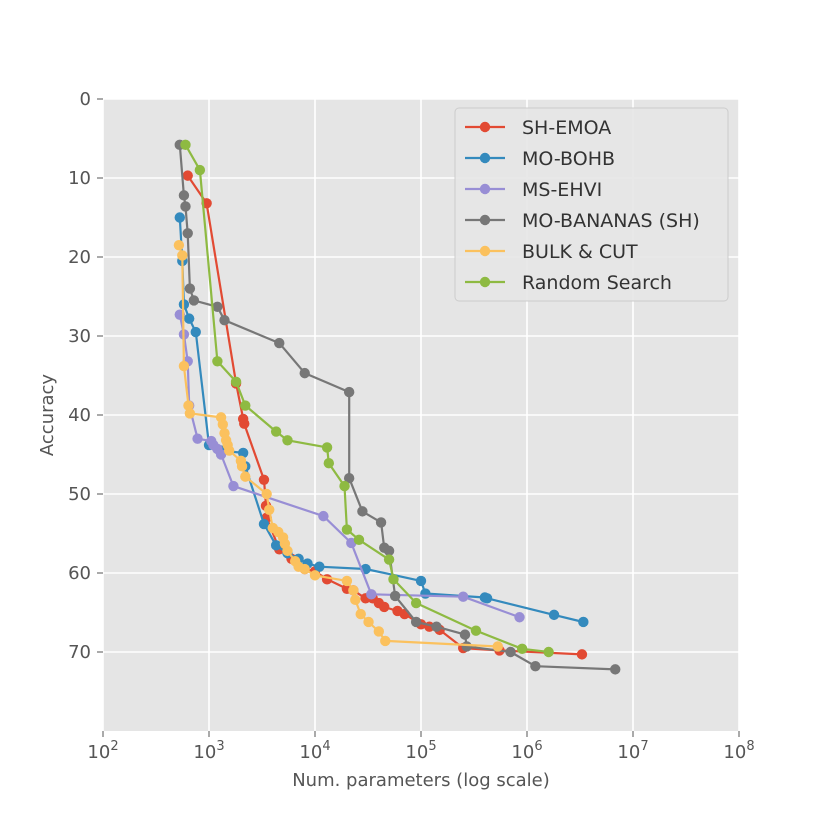 The image size is (822, 822). What do you see at coordinates (632, 751) in the screenshot?
I see `x-tick-label: 10⁷` at bounding box center [632, 751].